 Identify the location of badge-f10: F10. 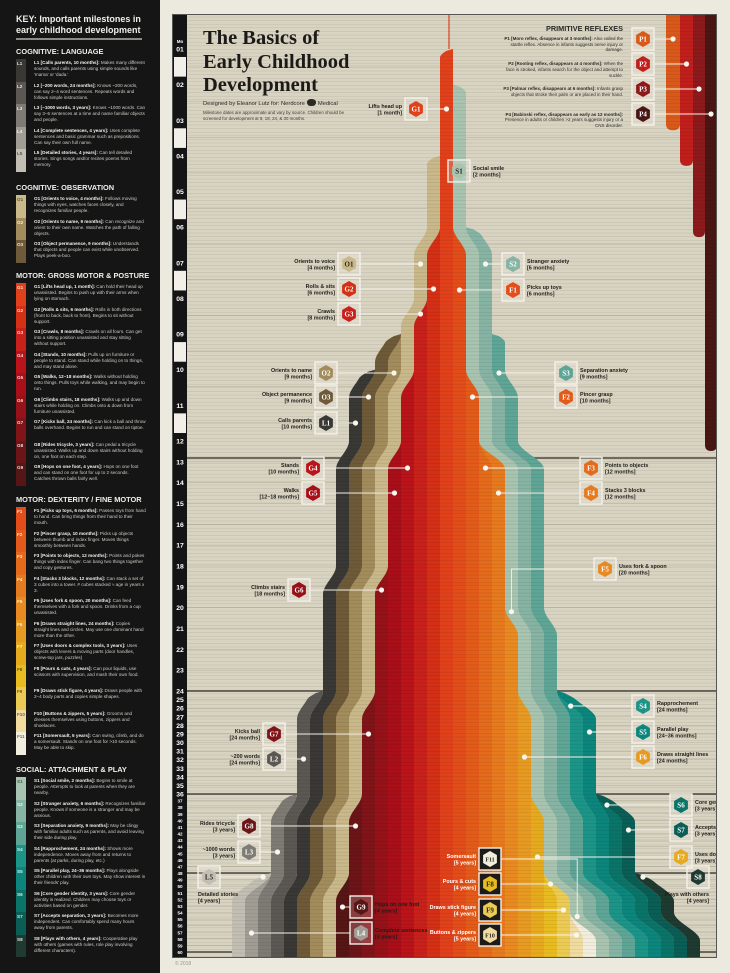
(490, 935).